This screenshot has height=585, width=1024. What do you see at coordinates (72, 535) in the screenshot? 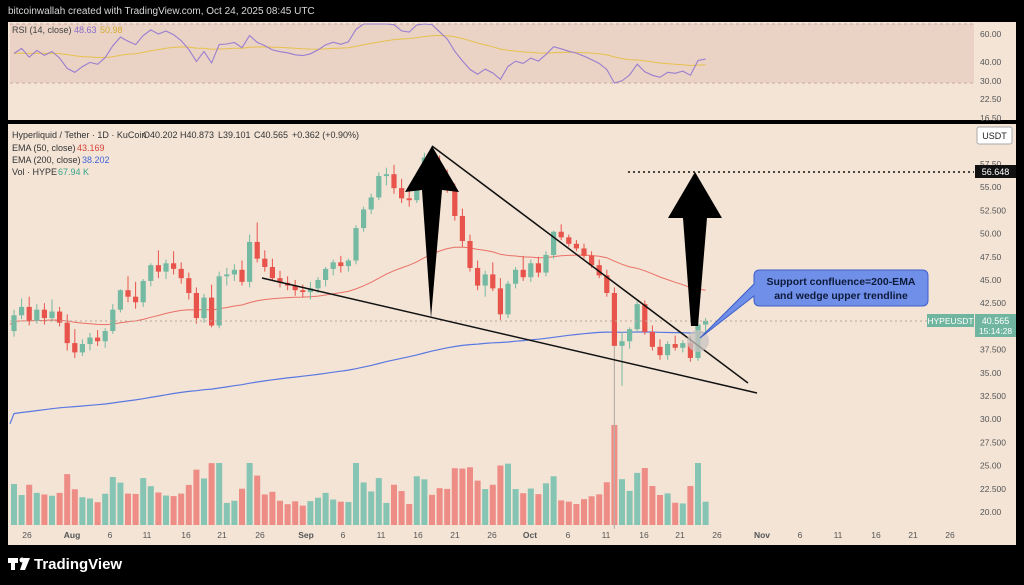
I see `time-tick: Aug` at bounding box center [72, 535].